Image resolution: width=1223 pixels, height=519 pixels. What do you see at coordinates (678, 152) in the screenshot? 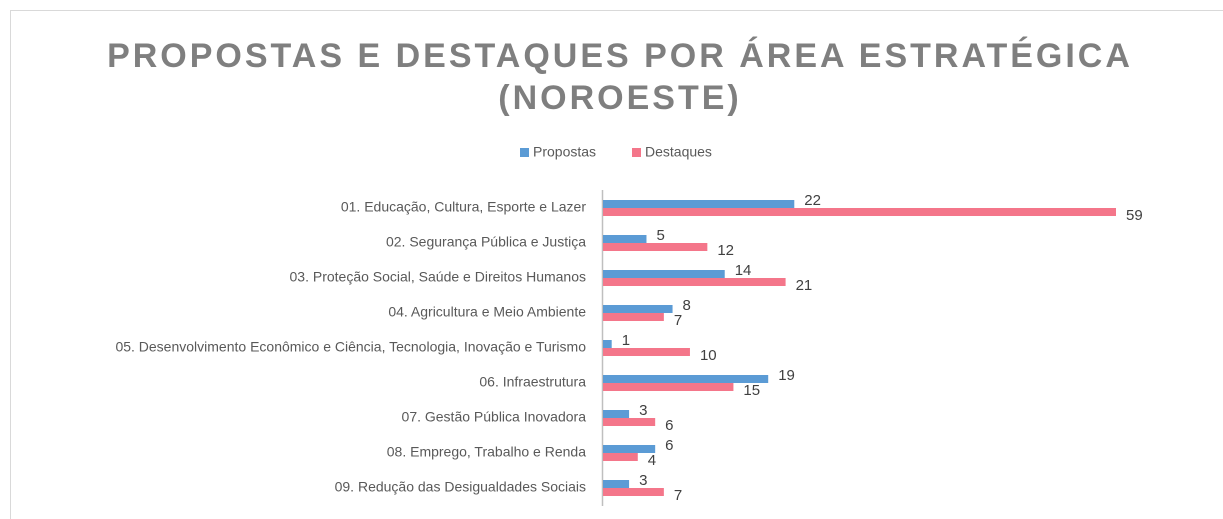
I see `legend-label: Destaques` at bounding box center [678, 152].